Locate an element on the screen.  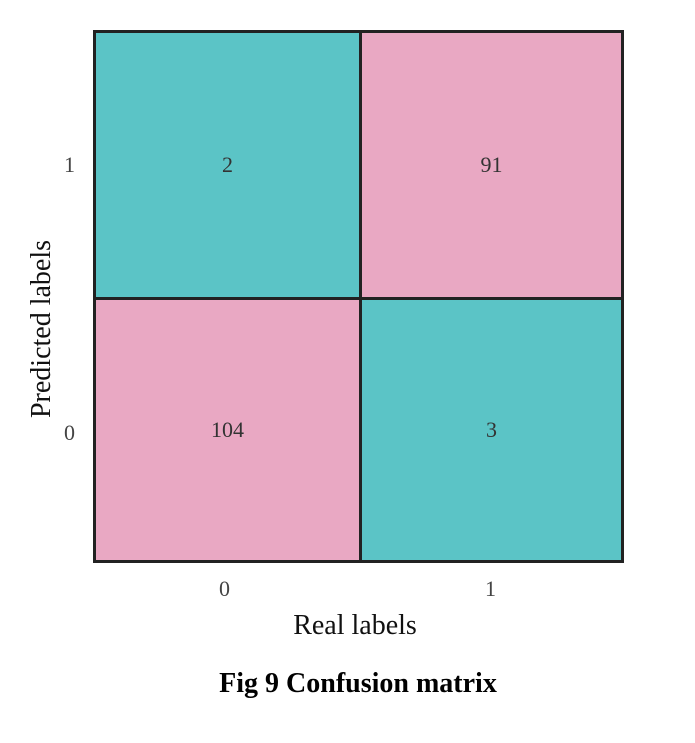
y-tick-1: 1 is located at coordinates (69, 164).